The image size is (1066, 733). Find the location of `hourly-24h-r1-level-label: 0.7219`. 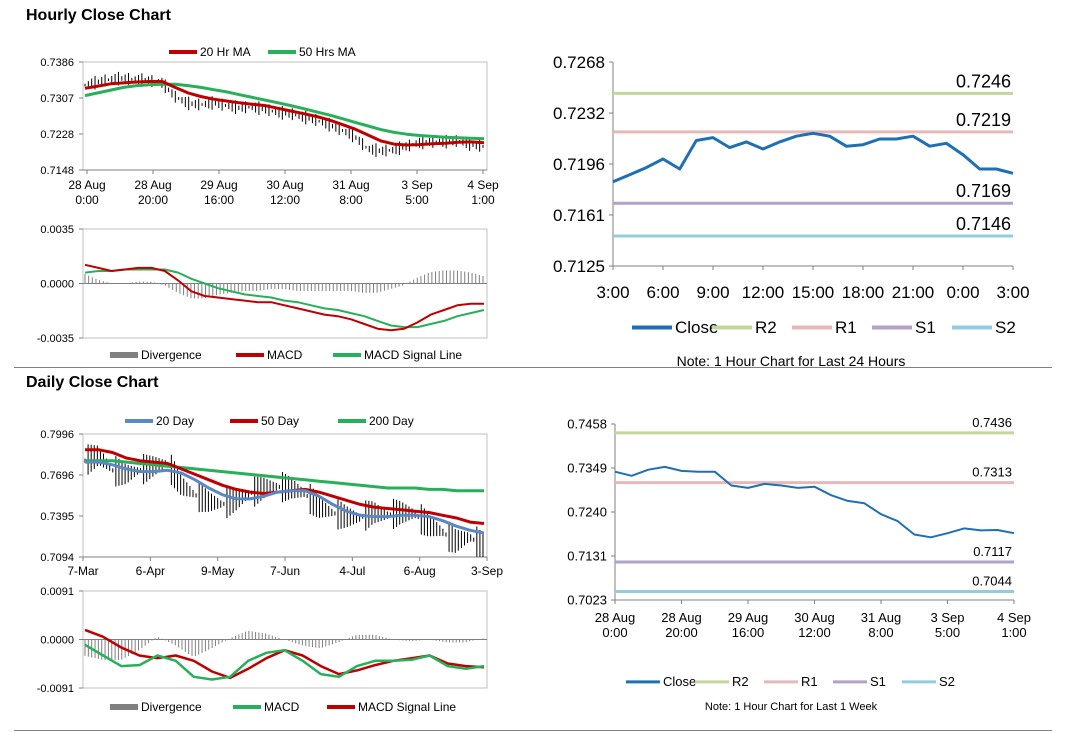

hourly-24h-r1-level-label: 0.7219 is located at coordinates (983, 120).